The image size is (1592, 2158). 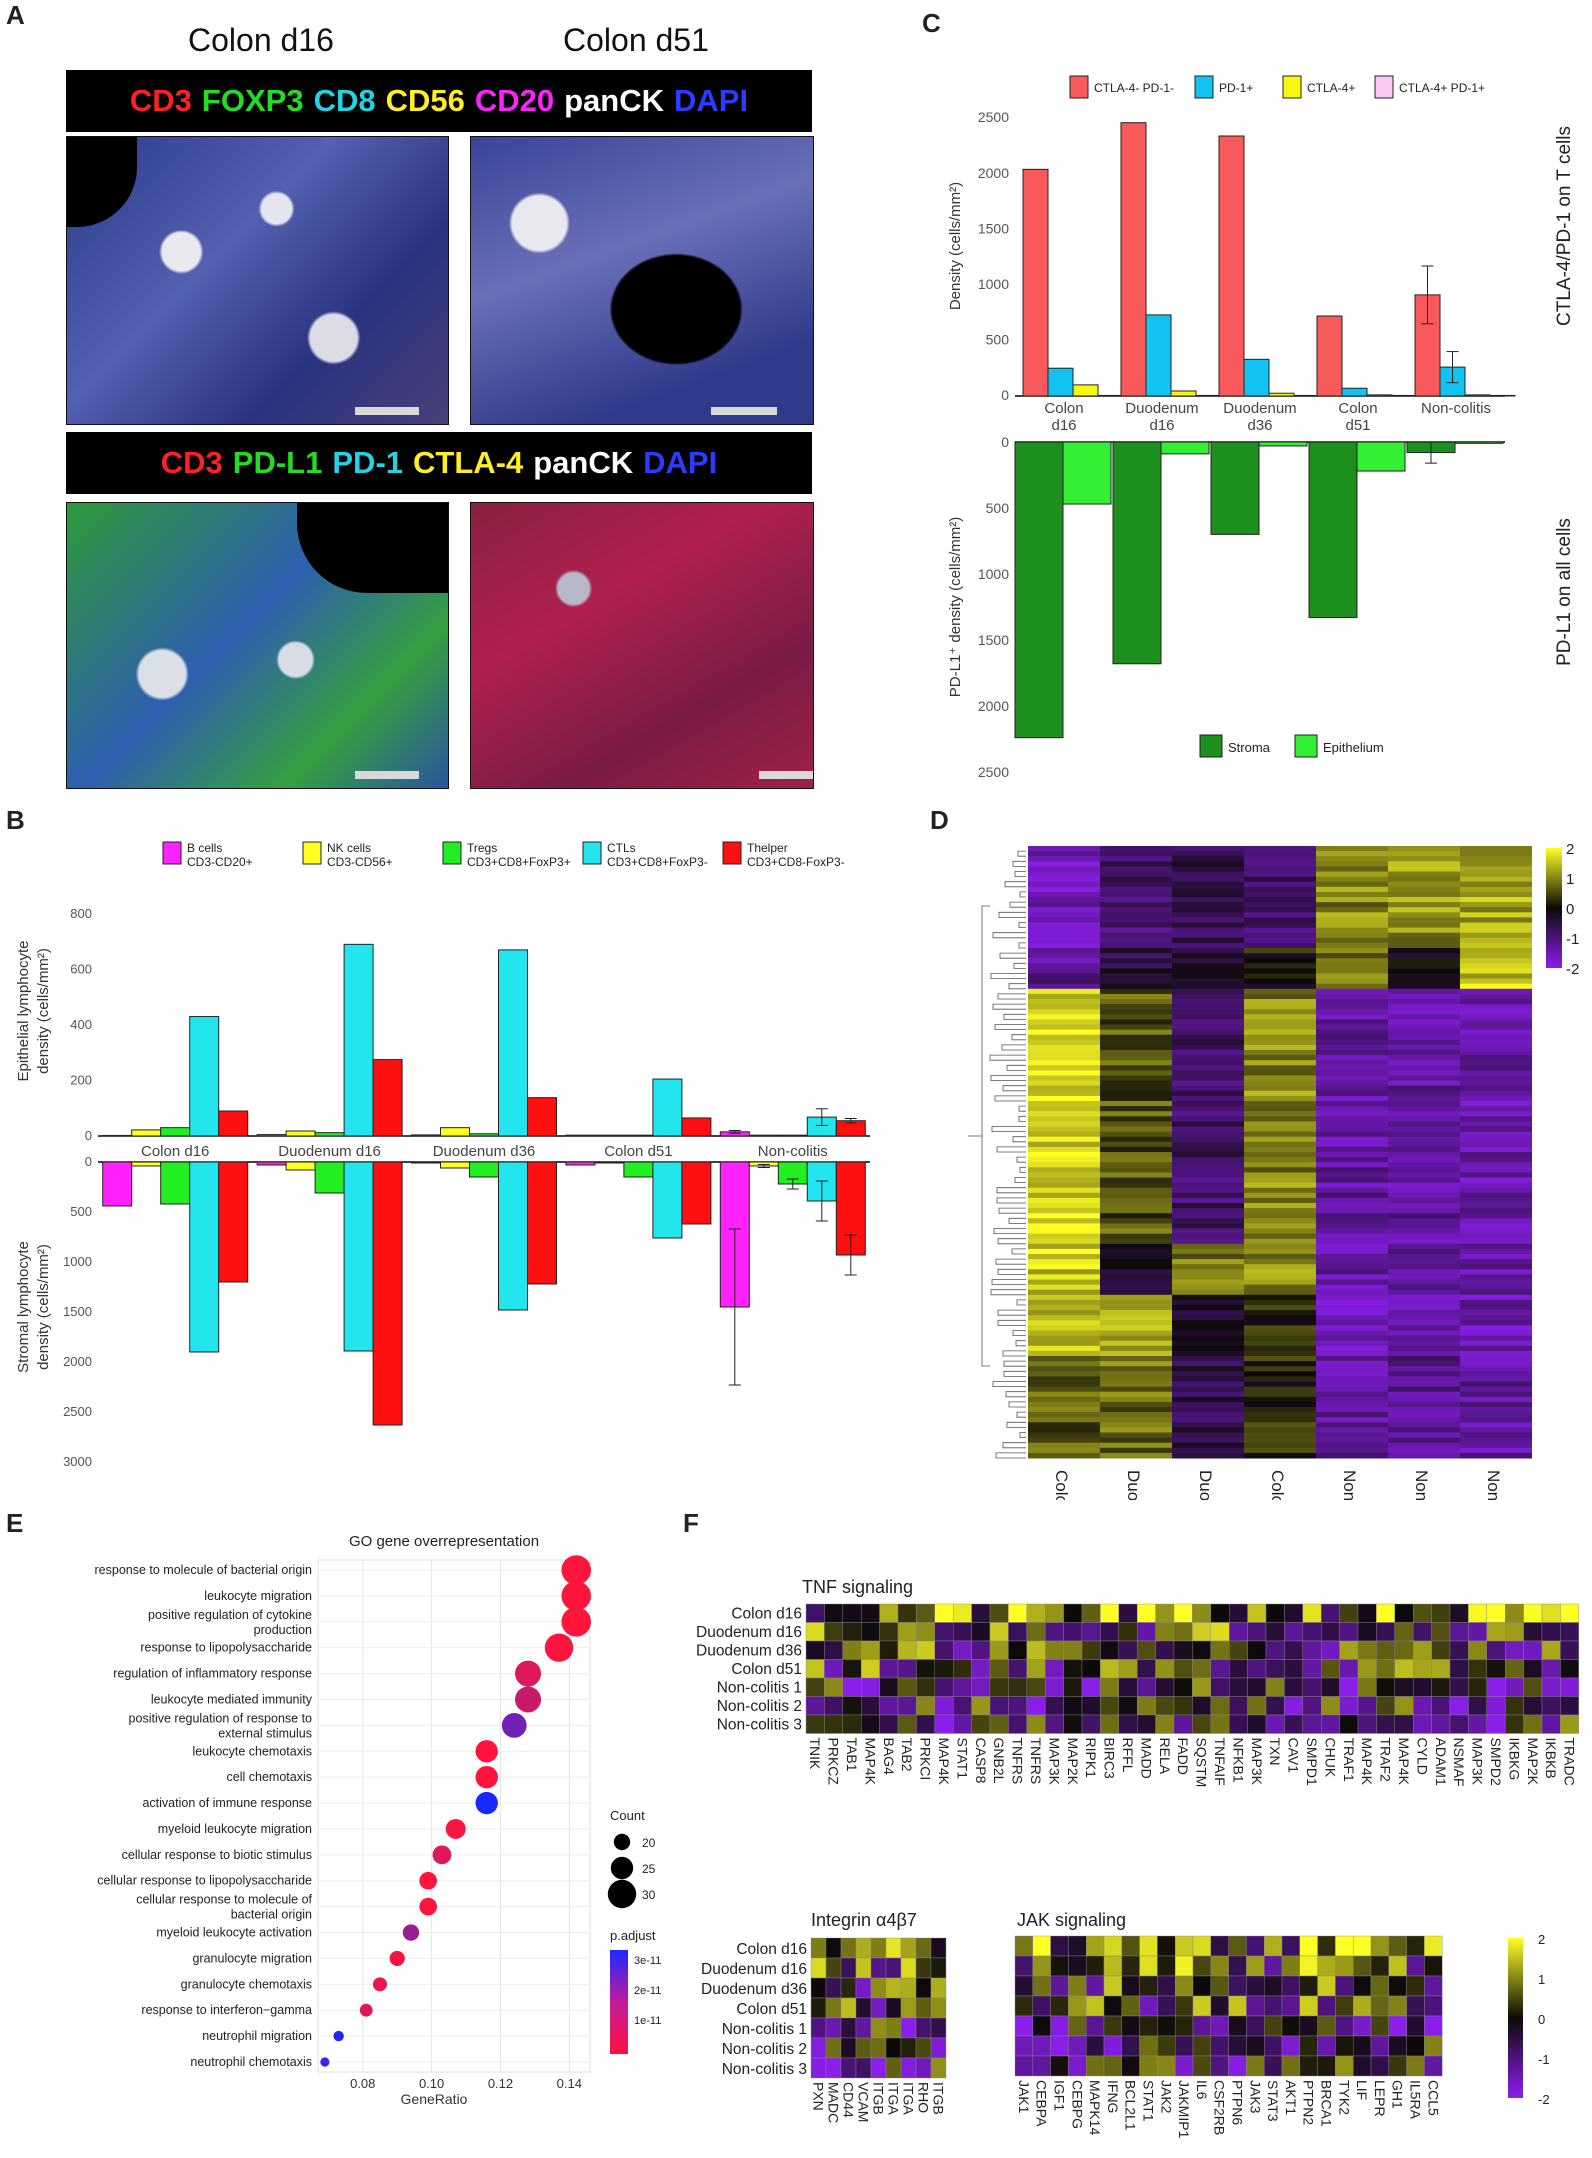 What do you see at coordinates (1128, 1755) in the screenshot?
I see `f-tnf-gene-label: RFFL` at bounding box center [1128, 1755].